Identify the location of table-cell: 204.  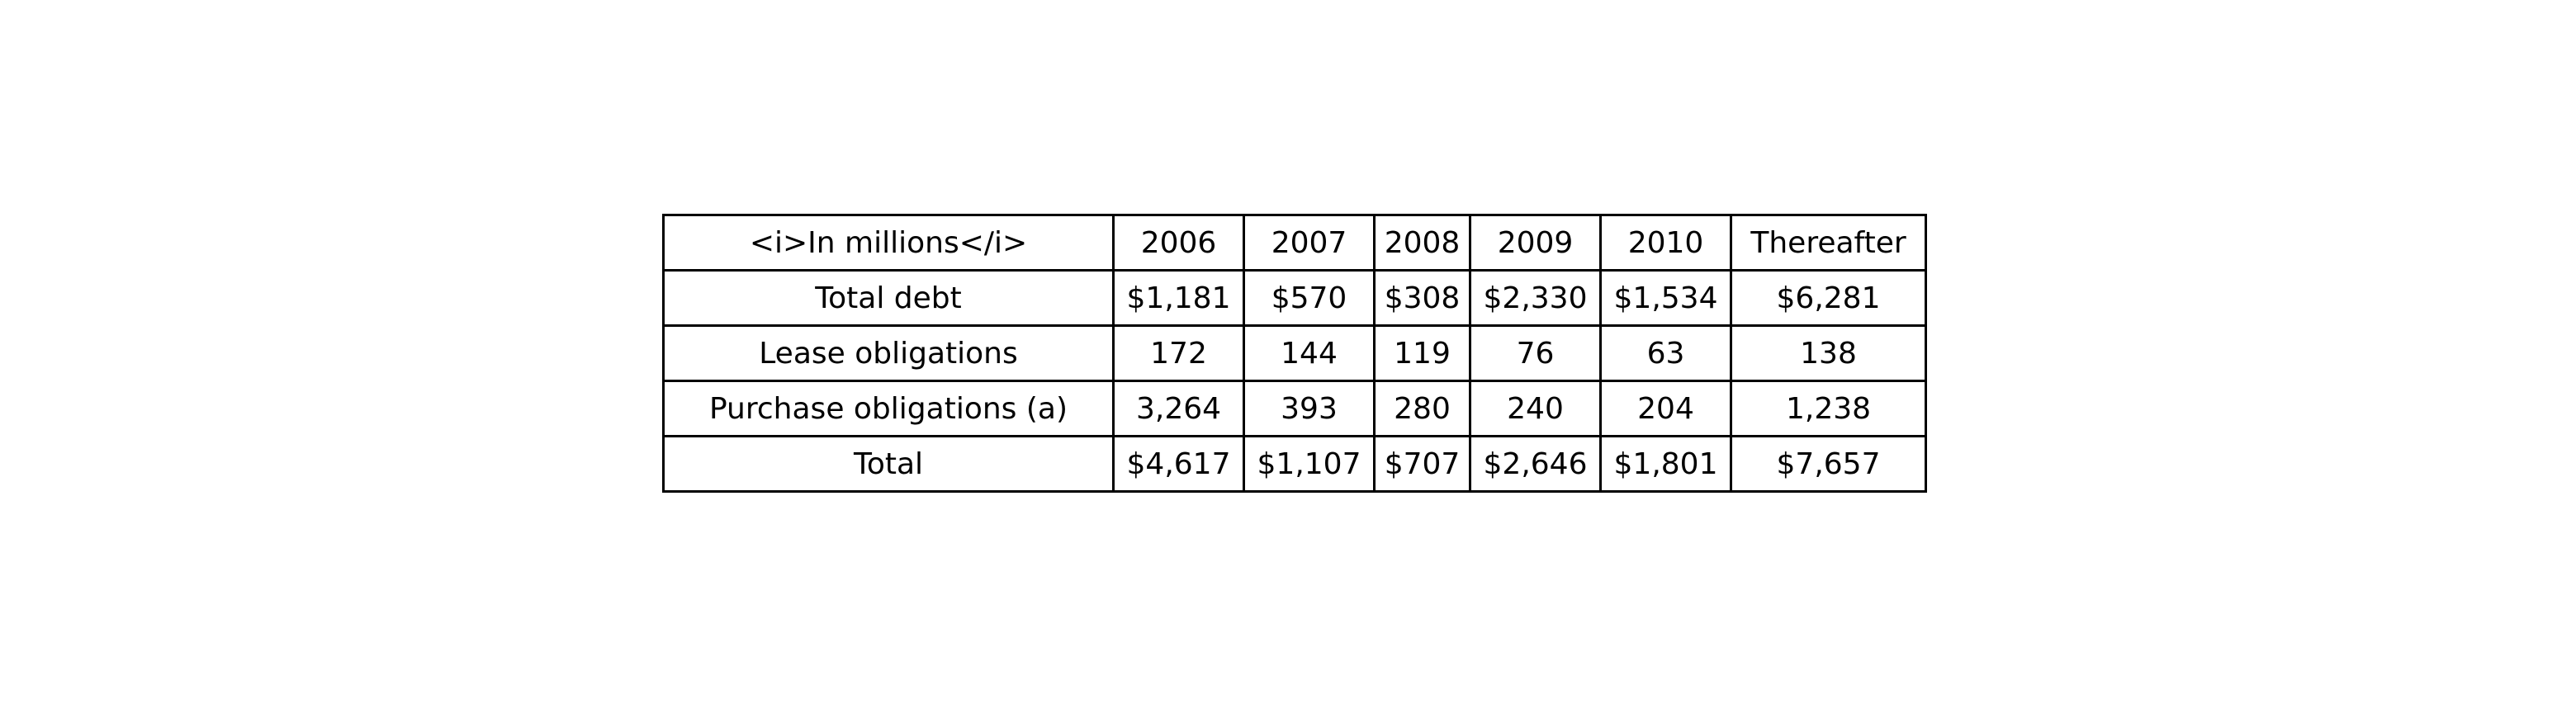
(1665, 408).